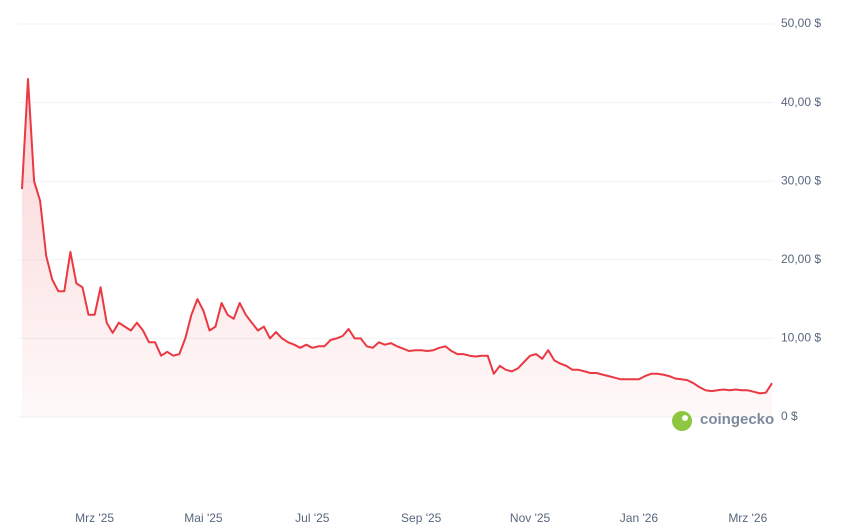  What do you see at coordinates (530, 518) in the screenshot?
I see `x-tick-label: Nov '25` at bounding box center [530, 518].